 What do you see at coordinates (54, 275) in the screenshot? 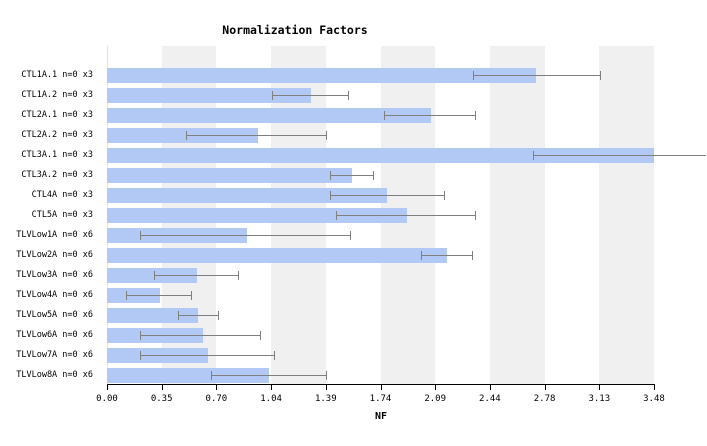
I see `category-label: TLVLow3A n=0 x6` at bounding box center [54, 275].